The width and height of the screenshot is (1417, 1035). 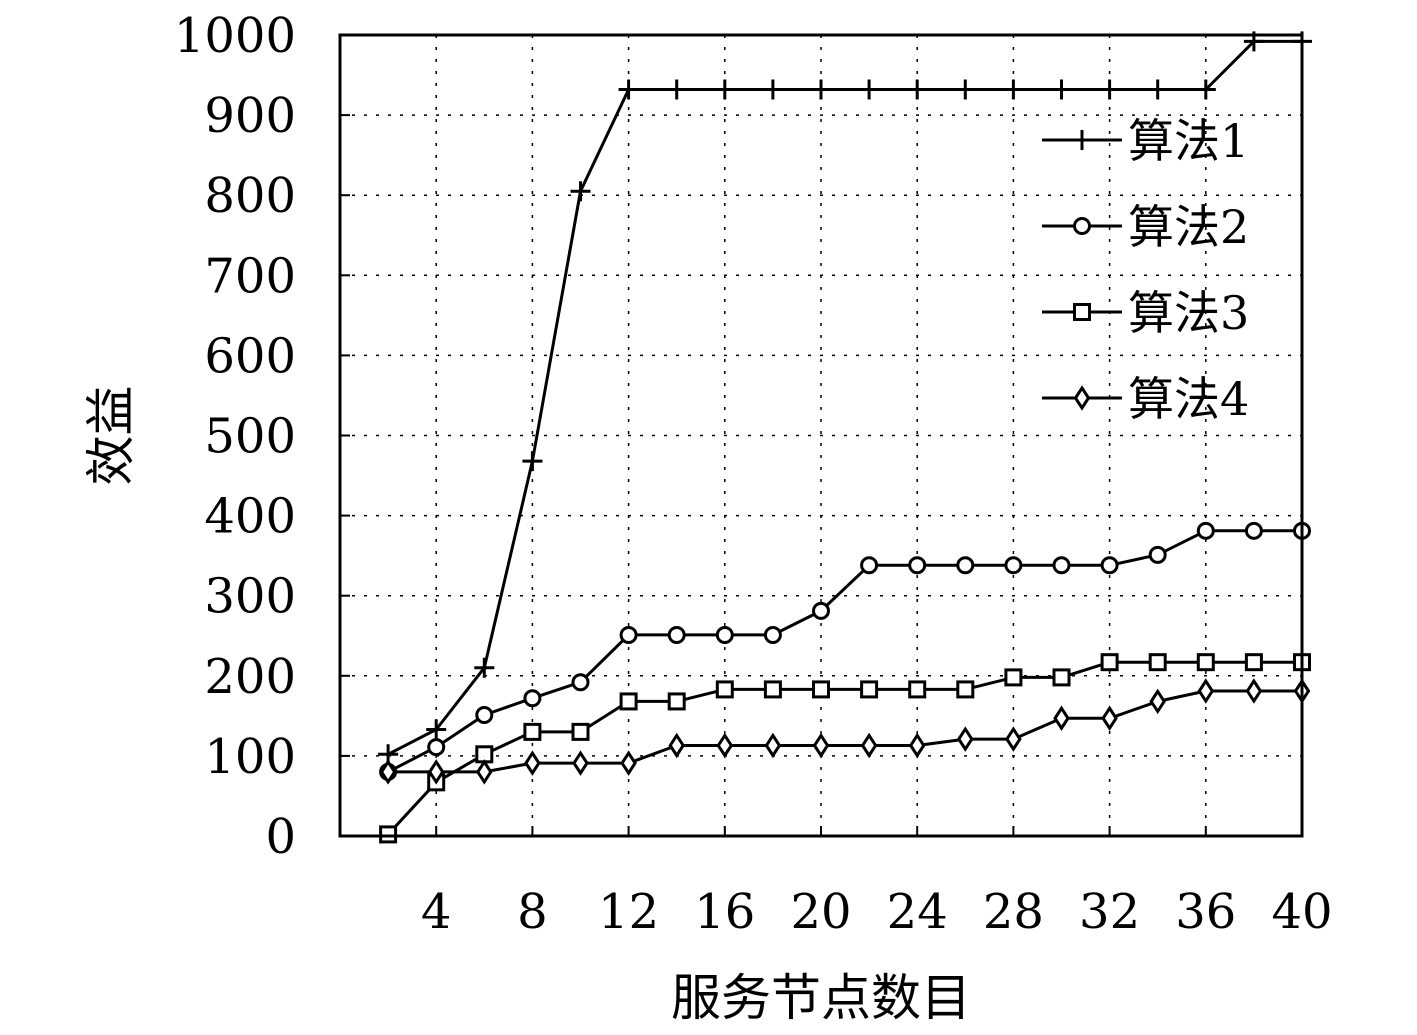 What do you see at coordinates (820, 912) in the screenshot?
I see `x-tick-label: 20` at bounding box center [820, 912].